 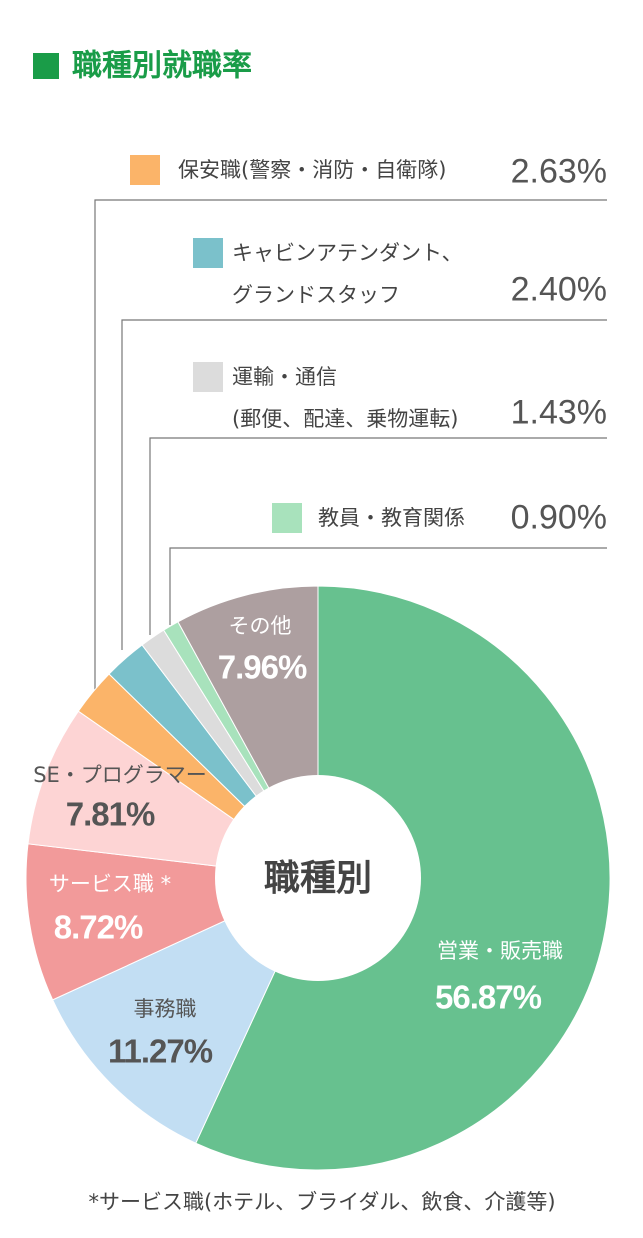 What do you see at coordinates (500, 951) in the screenshot?
I see `slice-label: 営業・販売職` at bounding box center [500, 951].